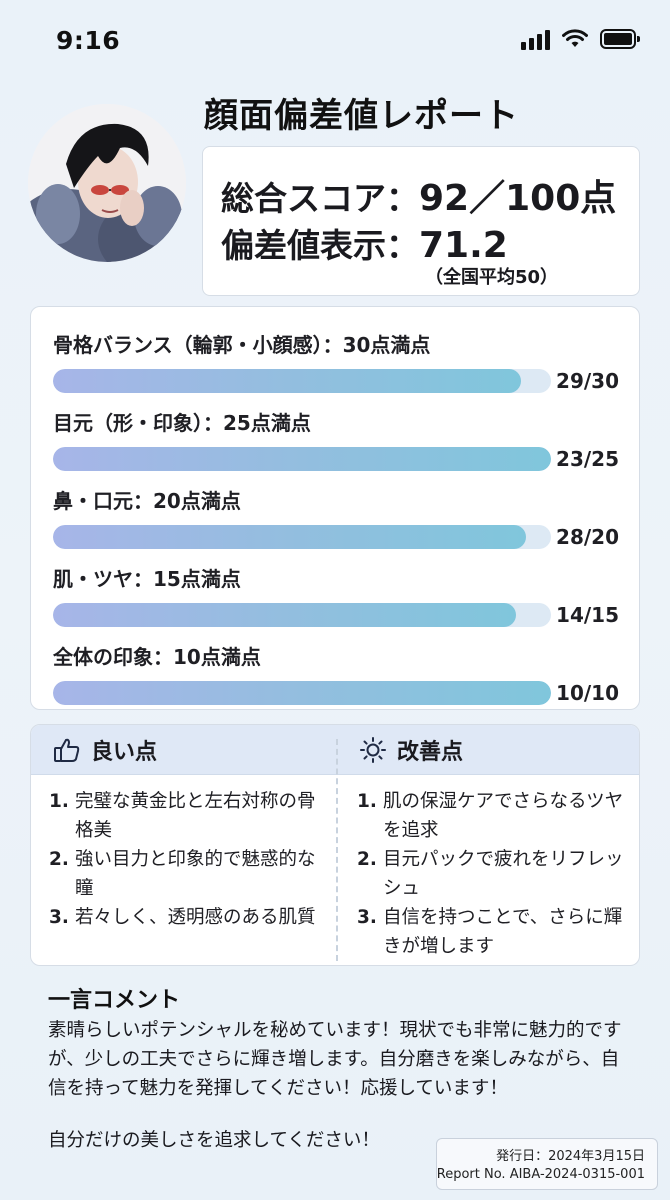  I want to click on breakdown-item-skin: 肌・ツヤ：15点満点 14/15, so click(336, 588).